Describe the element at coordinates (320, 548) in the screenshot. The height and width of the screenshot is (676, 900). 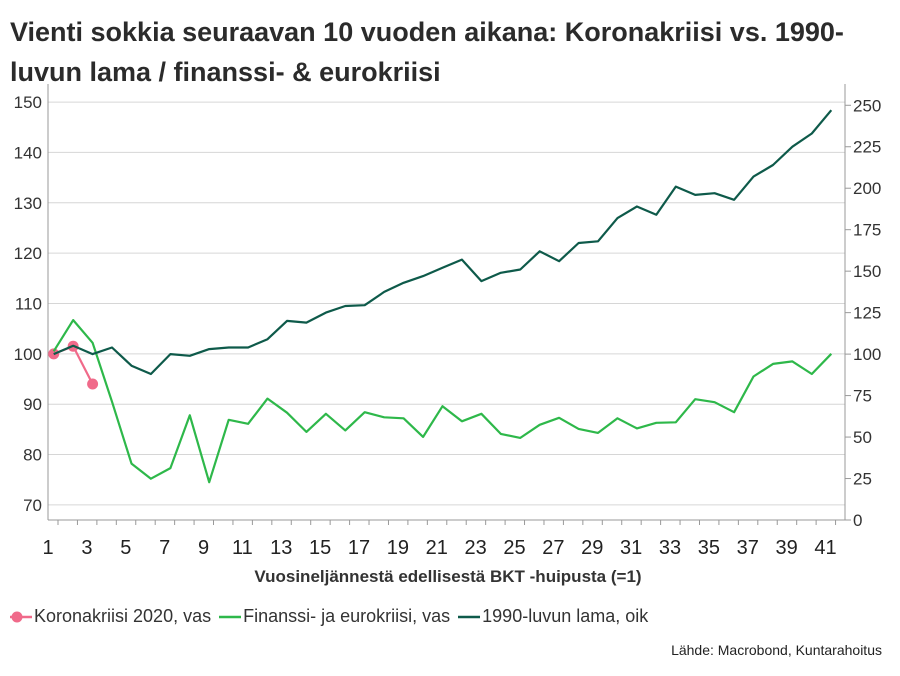
I see `x-tick-label: 15` at that location.